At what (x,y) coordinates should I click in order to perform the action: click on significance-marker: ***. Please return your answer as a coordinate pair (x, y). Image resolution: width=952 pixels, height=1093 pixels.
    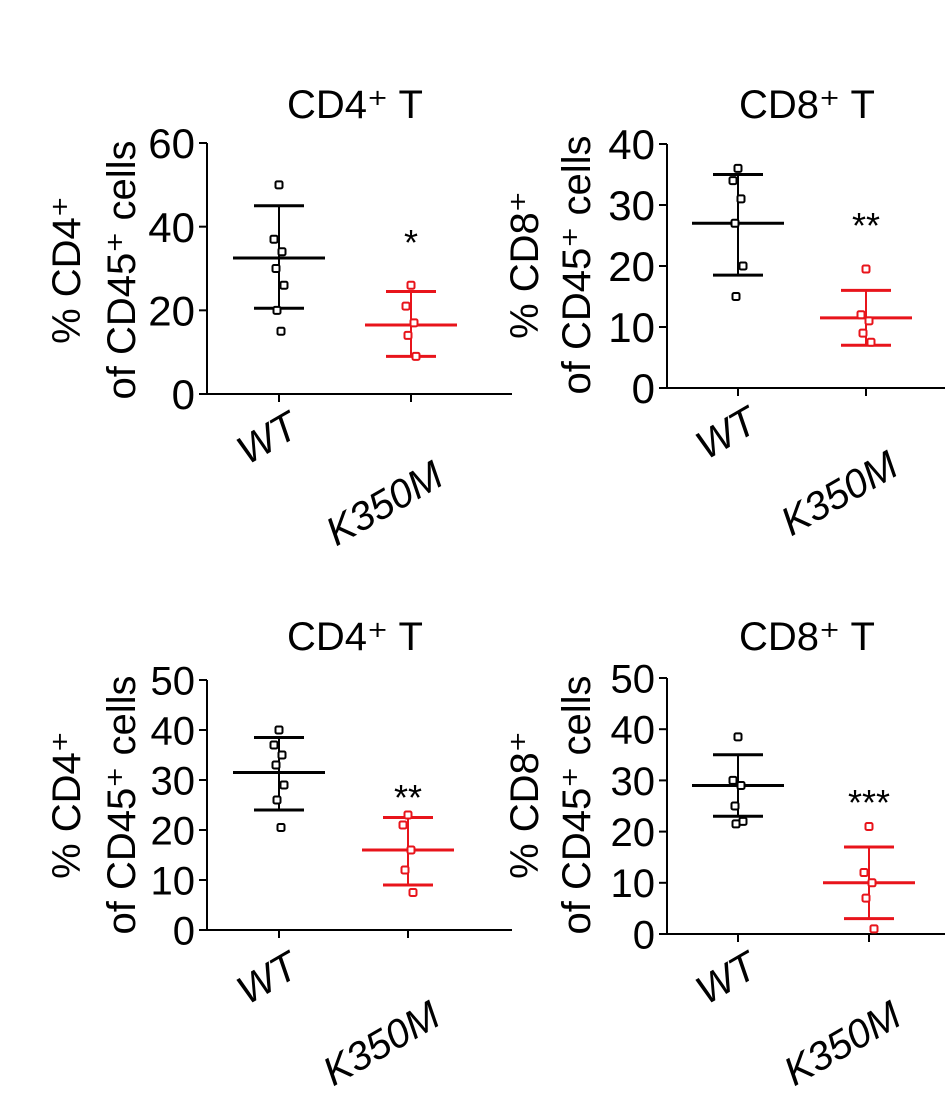
    Looking at the image, I should click on (869, 802).